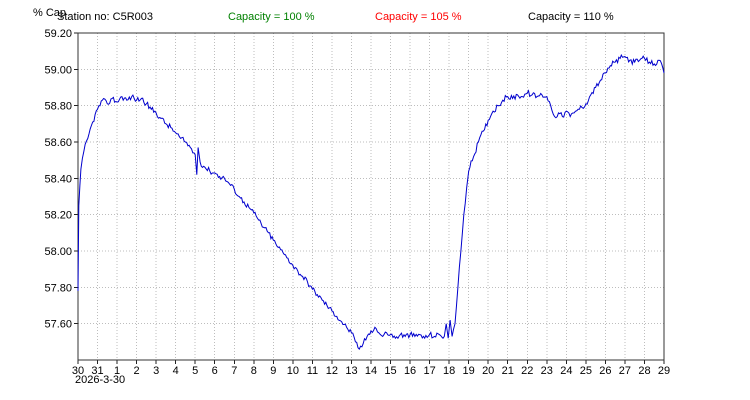 Image resolution: width=750 pixels, height=400 pixels. Describe the element at coordinates (547, 371) in the screenshot. I see `svg-text: 23` at that location.